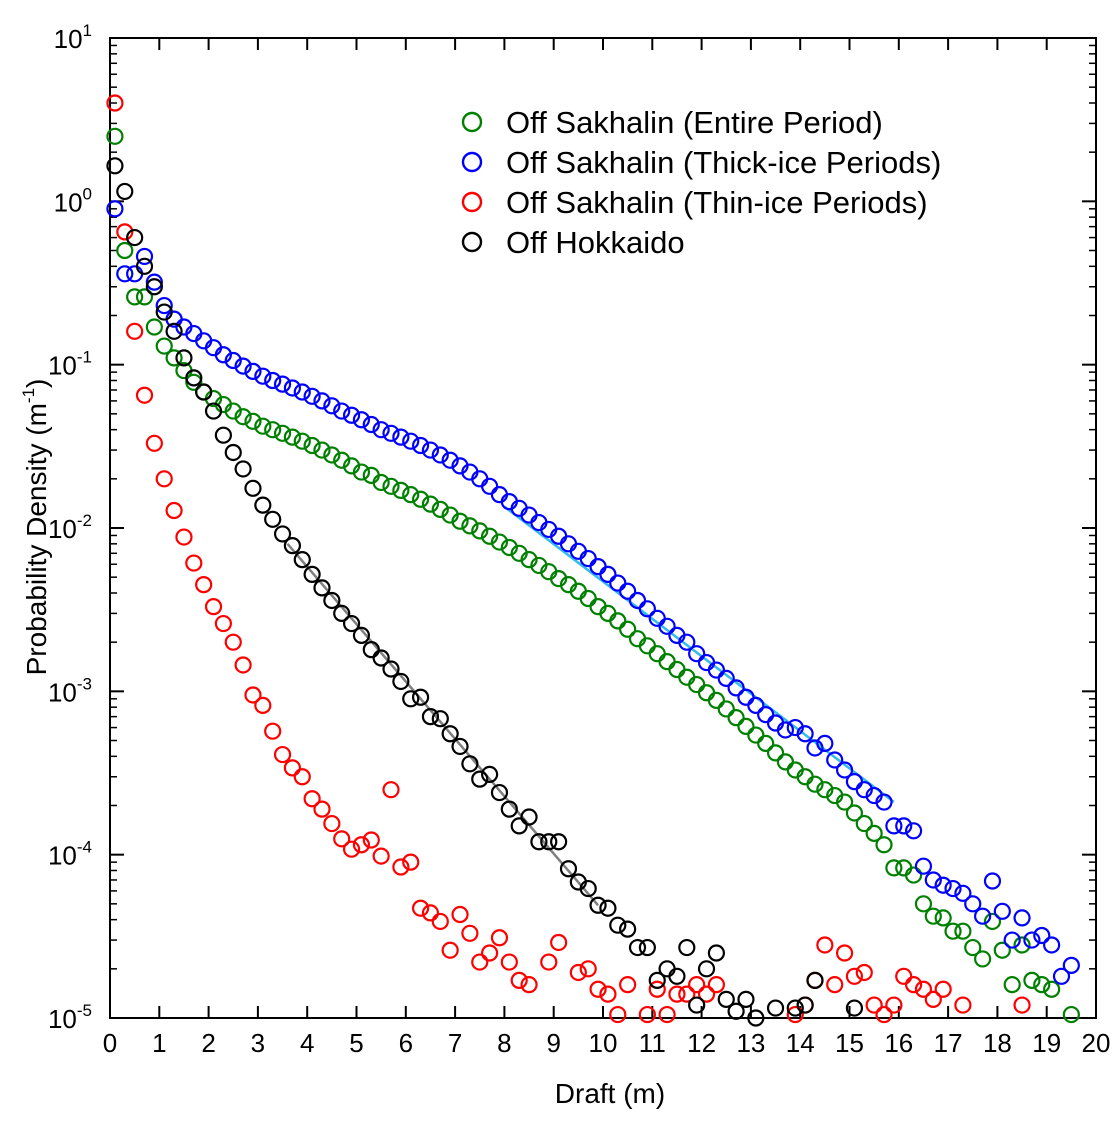  Describe the element at coordinates (208, 1043) in the screenshot. I see `x-tick-label: 2` at that location.